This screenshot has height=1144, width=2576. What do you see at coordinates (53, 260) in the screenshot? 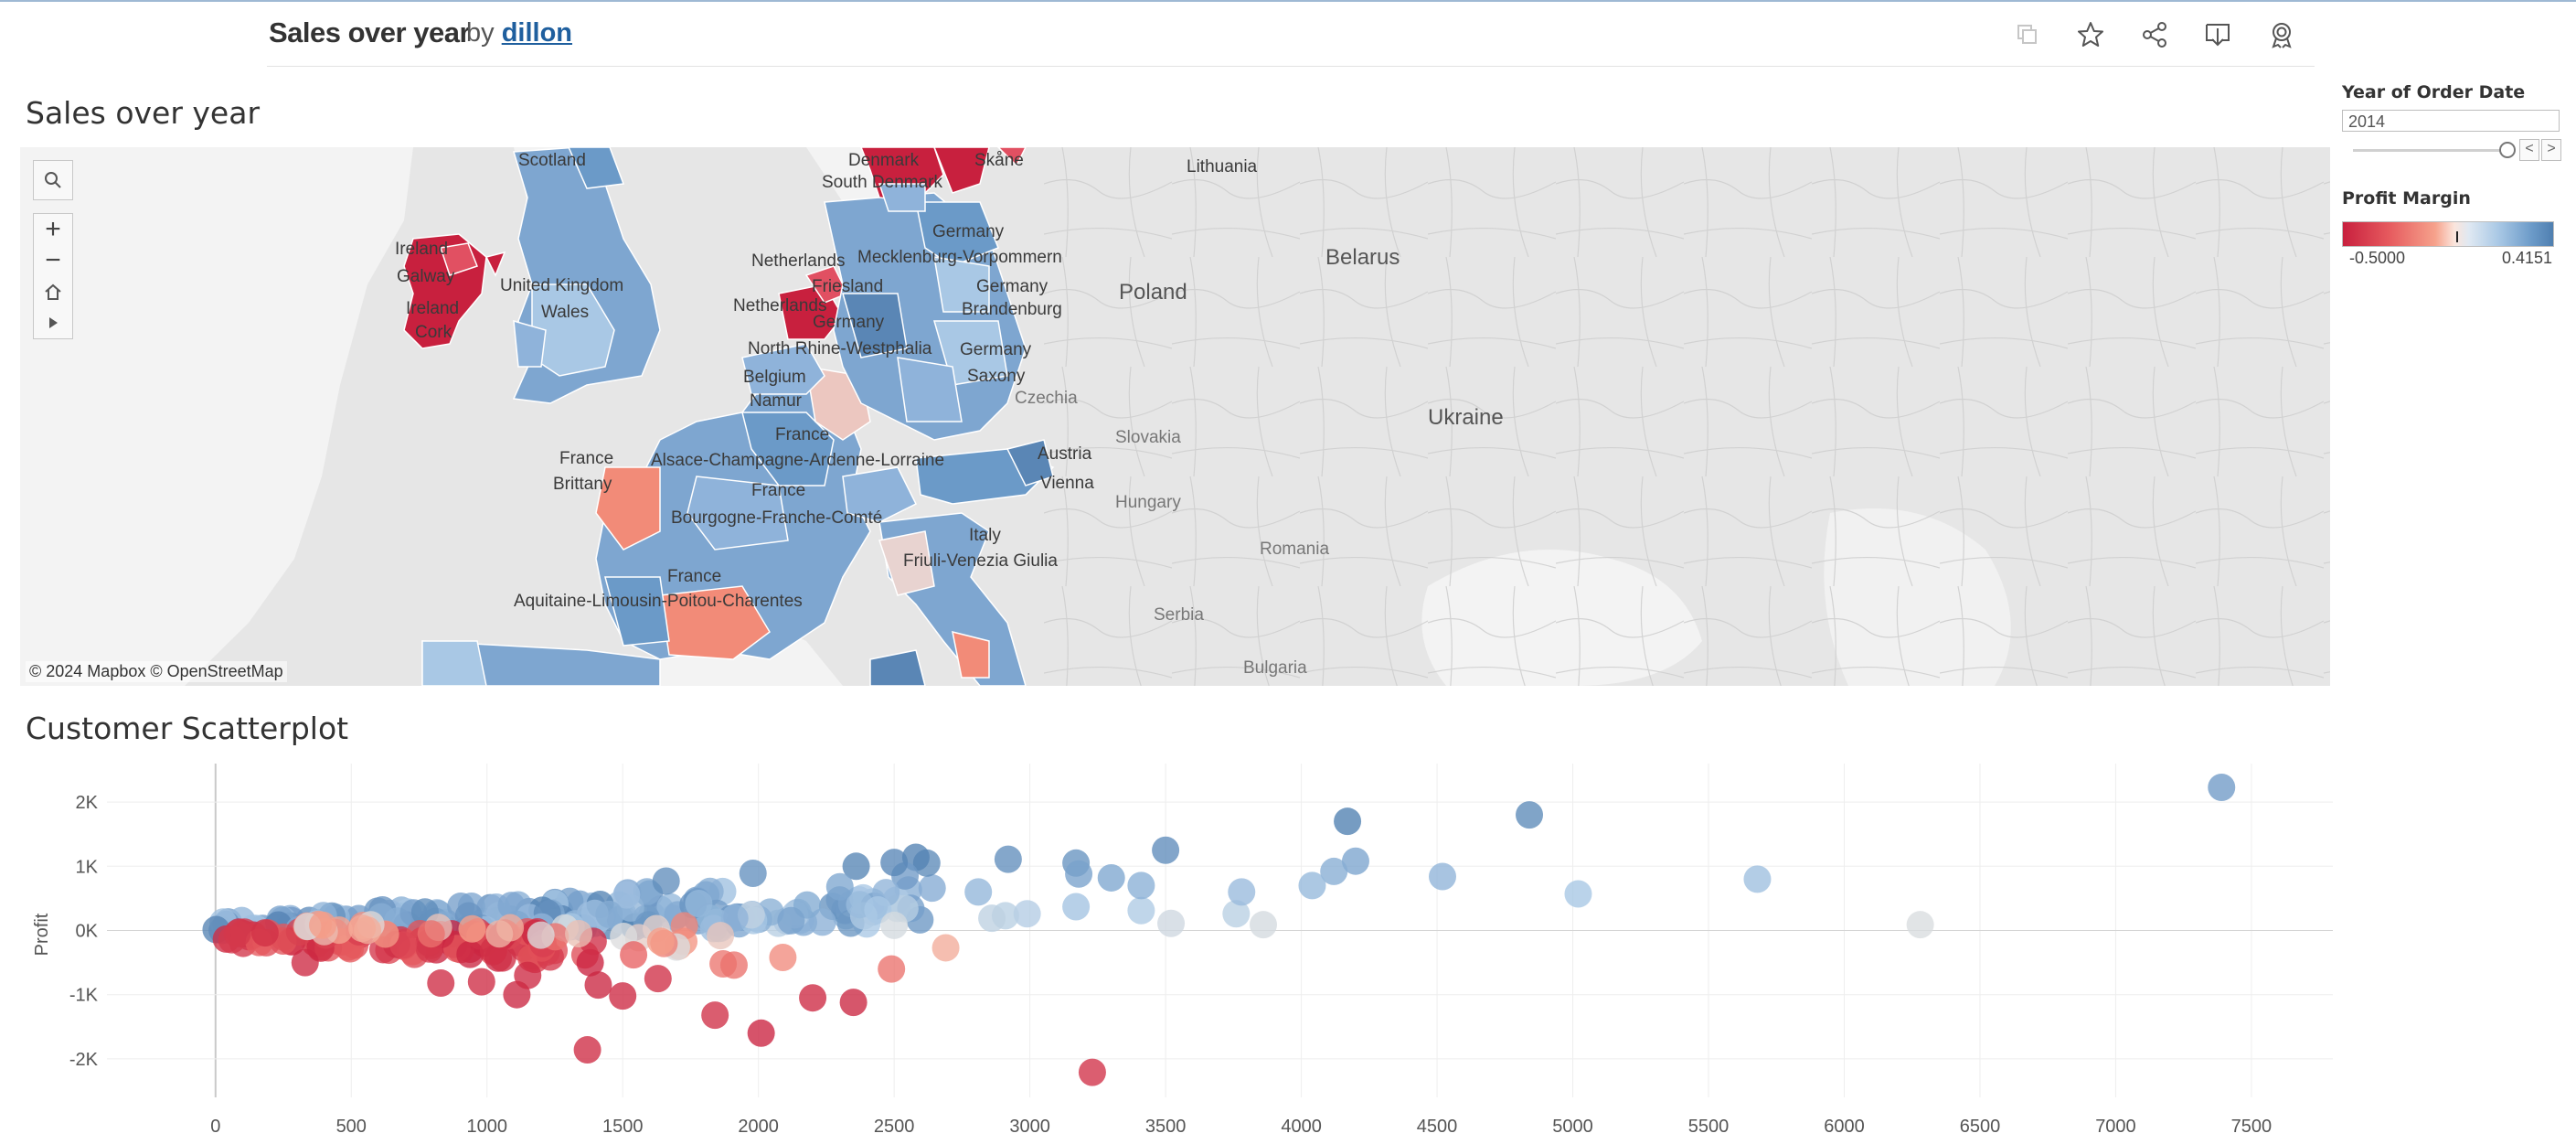
I see `zoom-out-button: −` at bounding box center [53, 260].